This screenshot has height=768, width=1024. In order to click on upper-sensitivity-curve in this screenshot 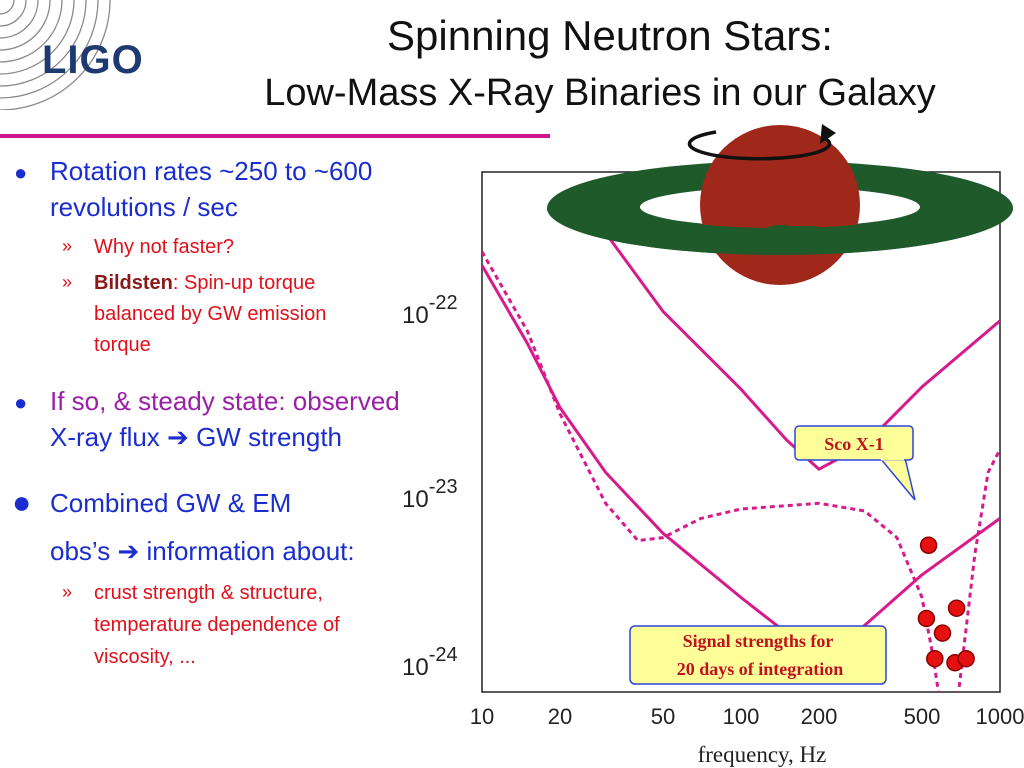, I will do `click(789, 331)`.